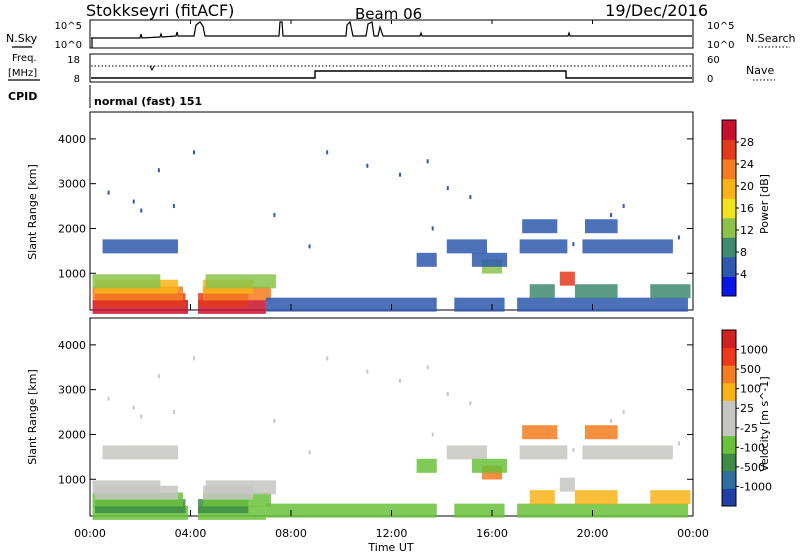 The height and width of the screenshot is (554, 800). Describe the element at coordinates (72, 228) in the screenshot. I see `power-y-tick-label: 2000` at that location.